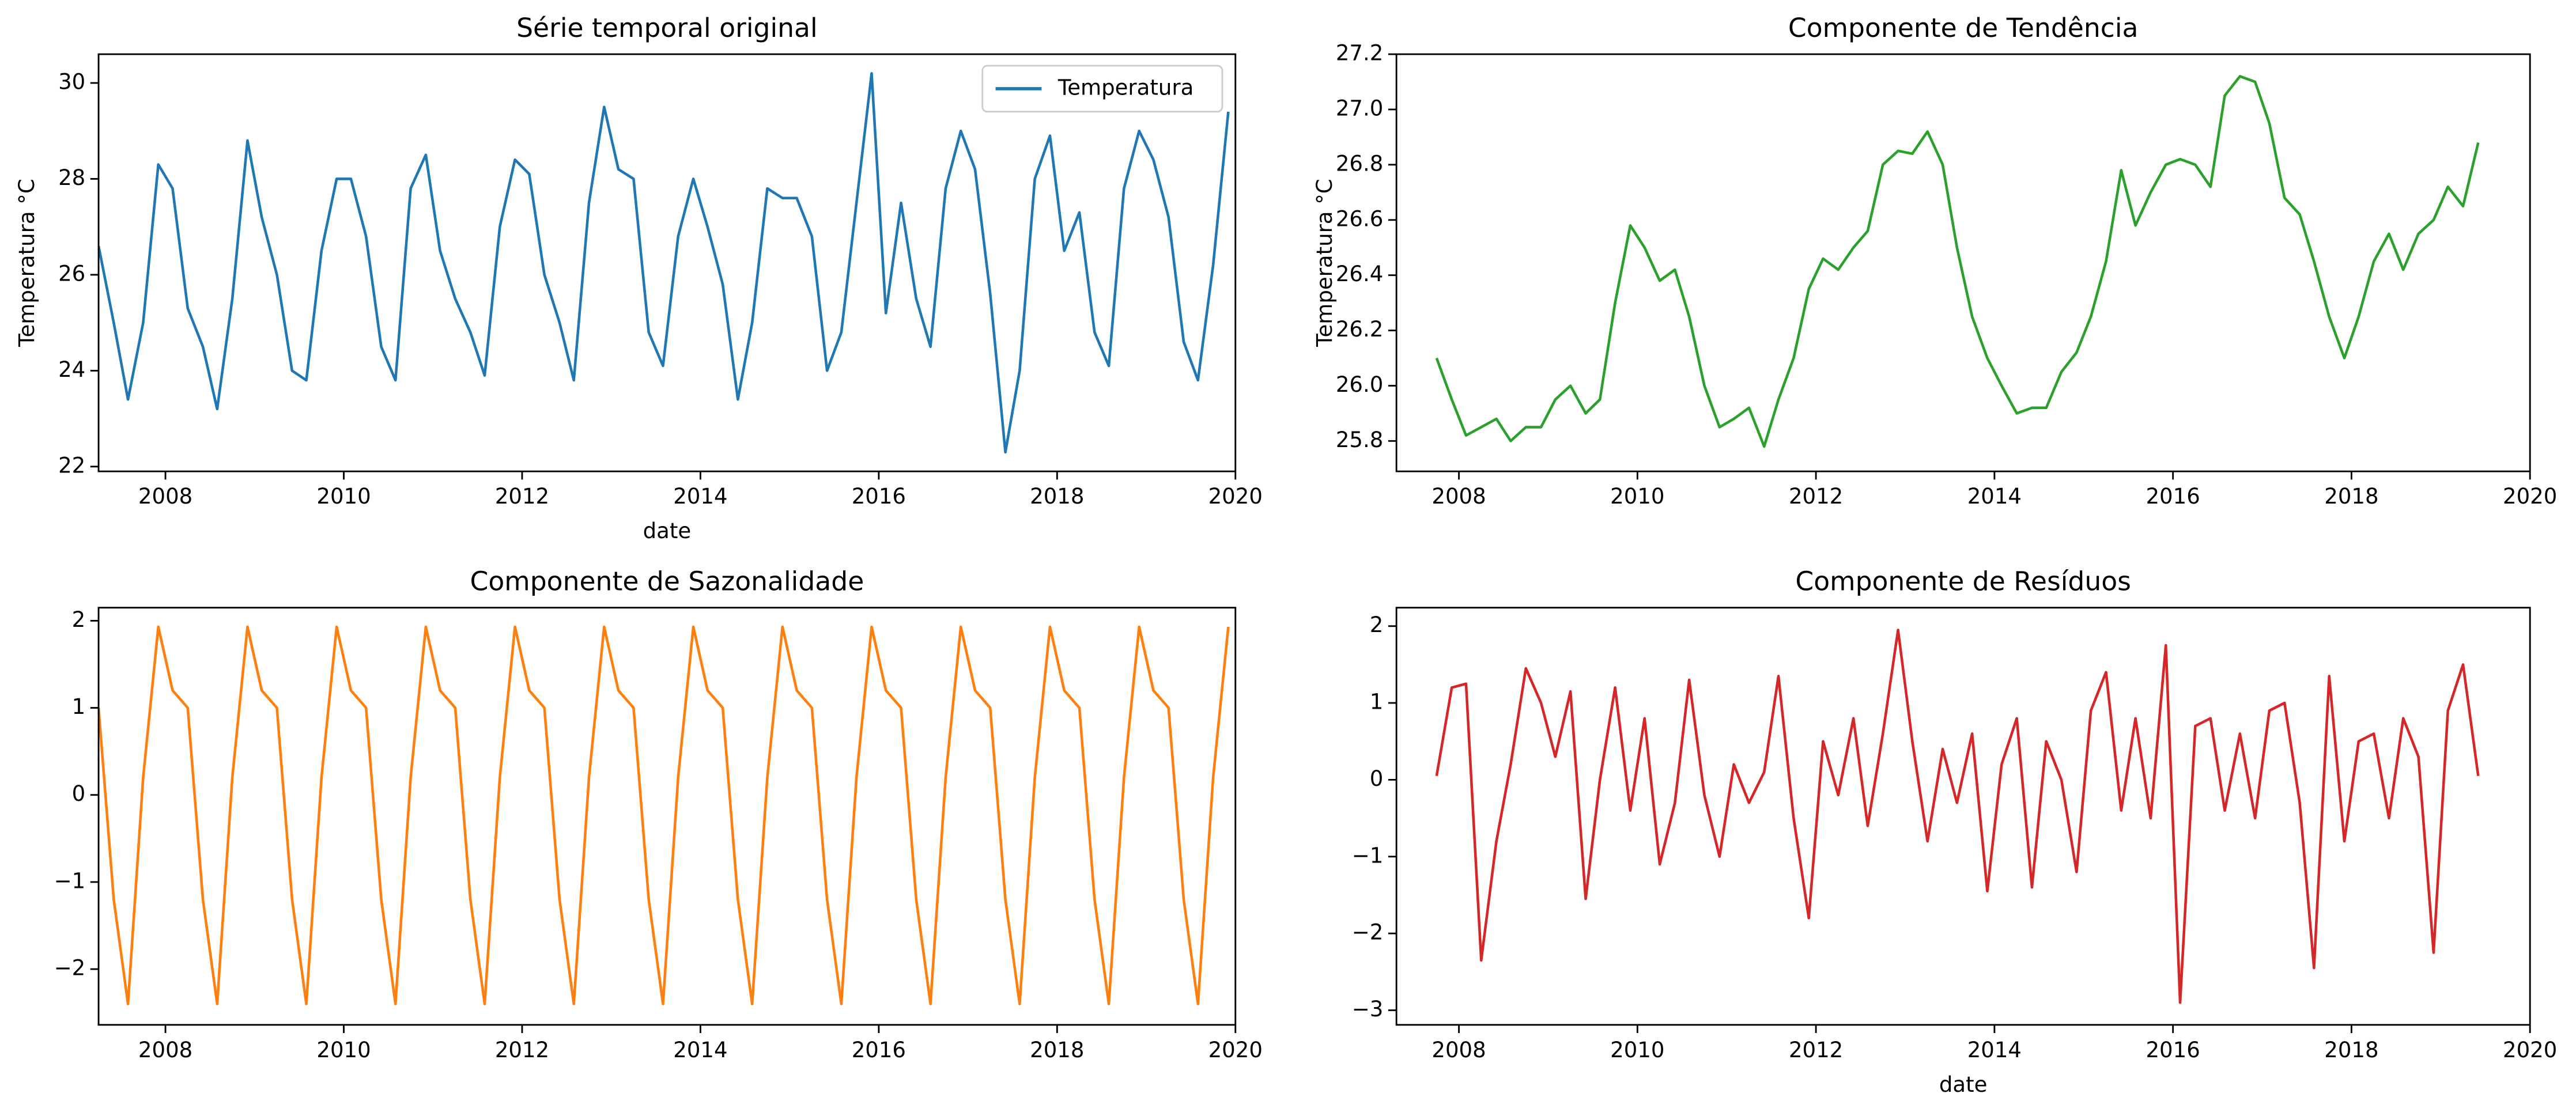  Describe the element at coordinates (1360, 163) in the screenshot. I see `y-tick-label: 26.8` at that location.